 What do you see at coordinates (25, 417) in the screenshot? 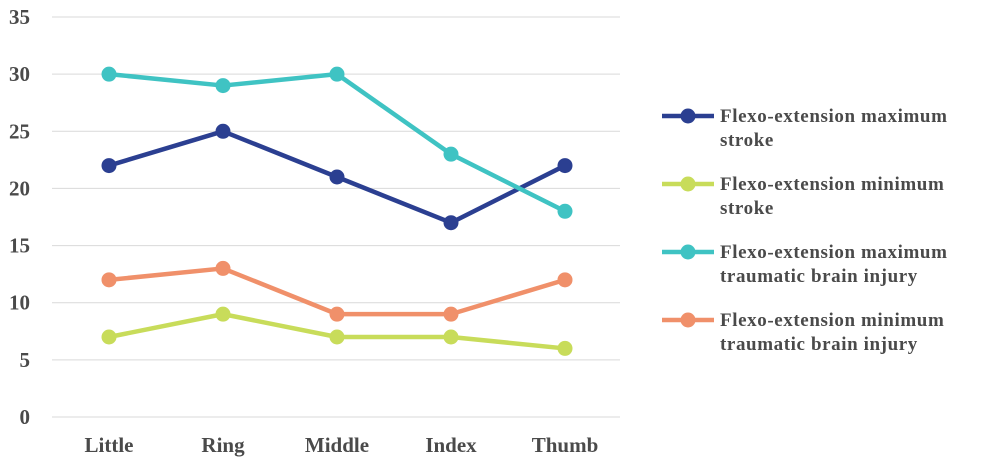
I see `y-tick-label: 0` at bounding box center [25, 417].